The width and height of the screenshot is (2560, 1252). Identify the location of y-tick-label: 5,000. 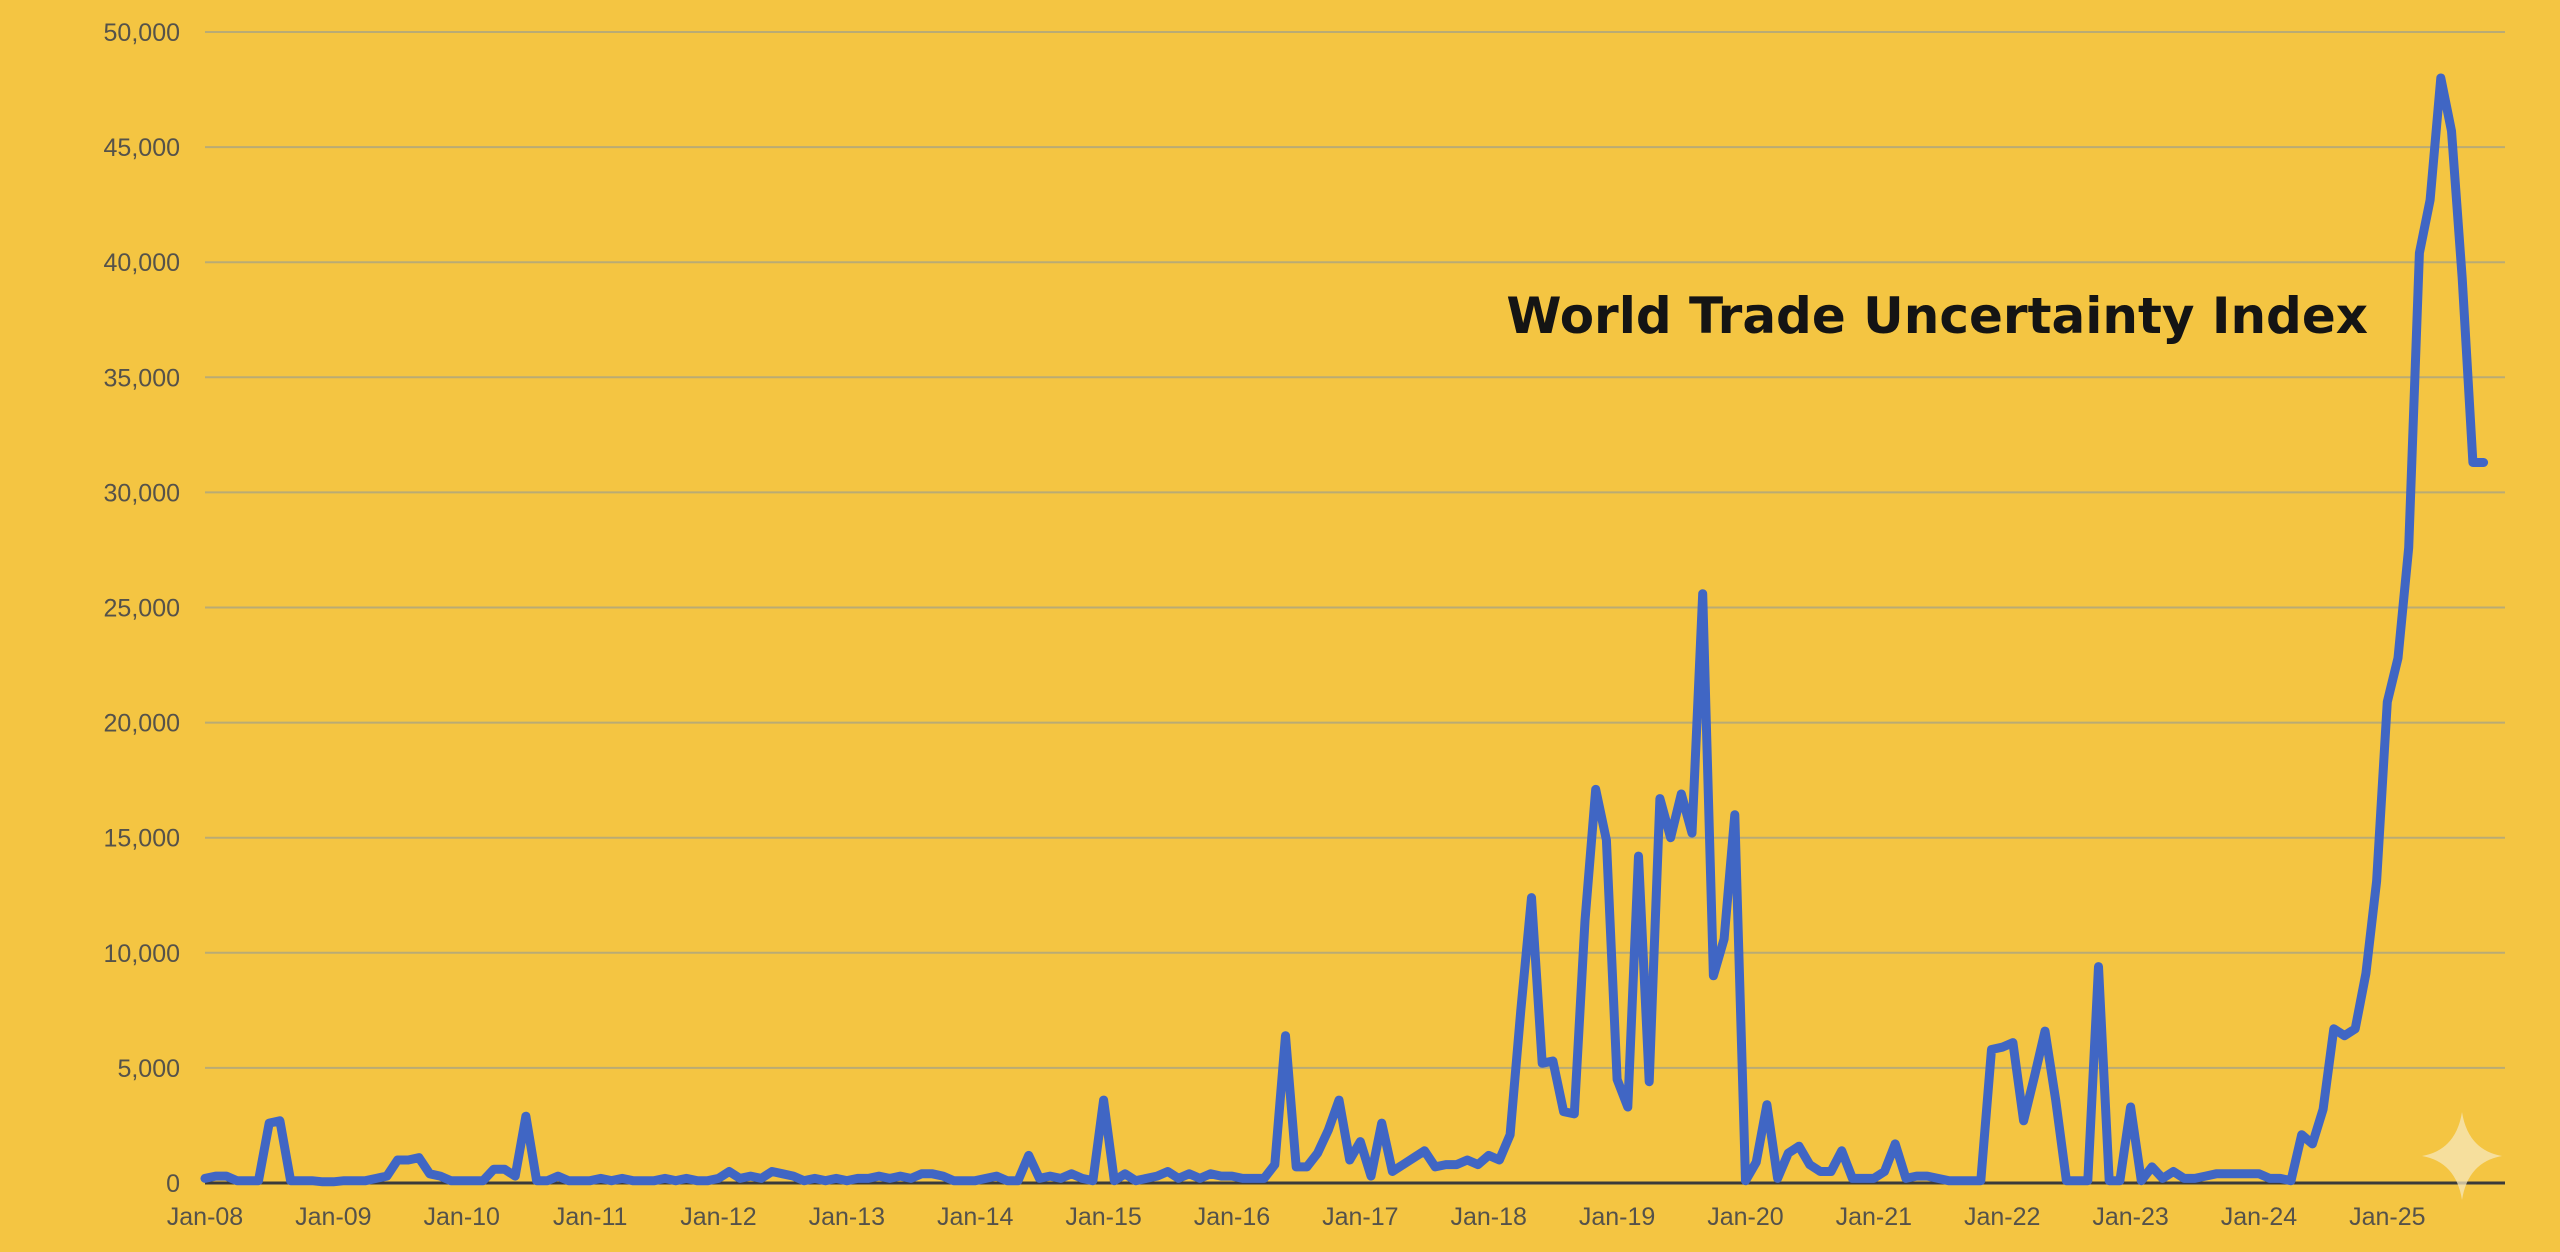
(148, 1069).